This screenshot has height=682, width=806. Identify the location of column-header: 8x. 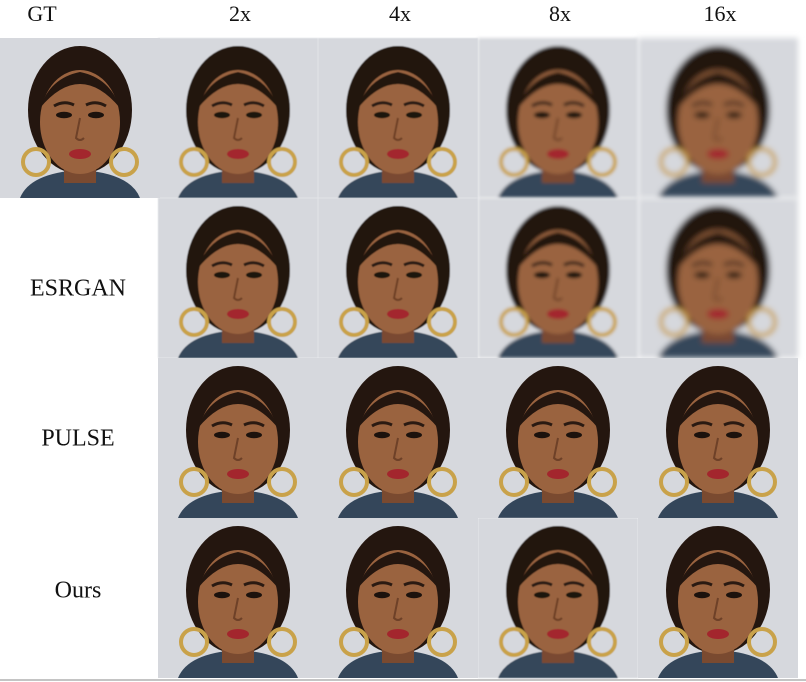
(560, 13).